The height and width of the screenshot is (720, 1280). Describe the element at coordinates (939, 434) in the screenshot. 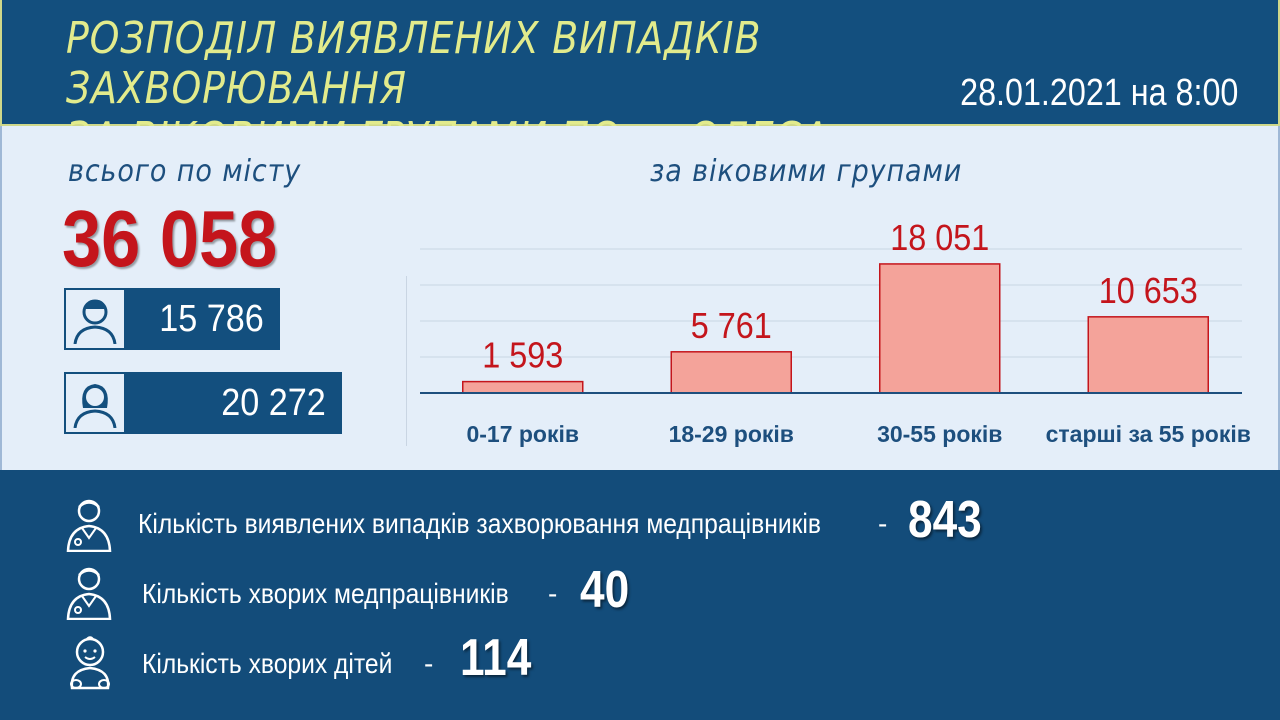

I see `category-label: 30-55 років` at that location.